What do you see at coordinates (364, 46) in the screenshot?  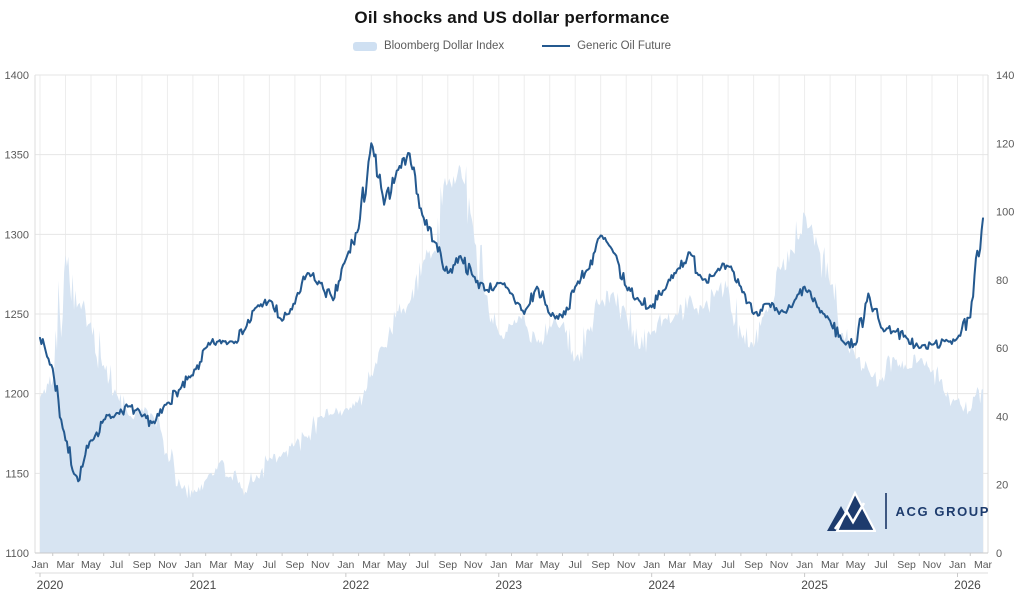 I see `area-swatch-icon` at bounding box center [364, 46].